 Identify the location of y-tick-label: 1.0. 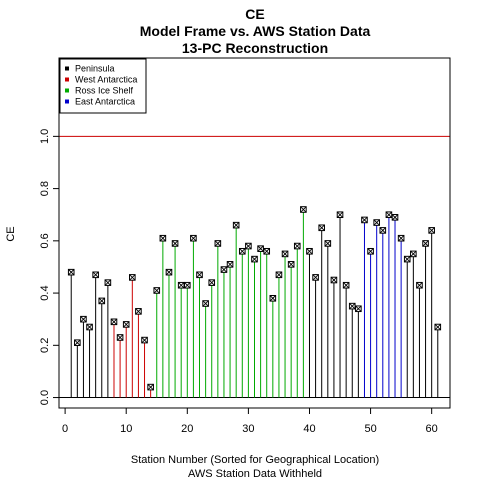
(45, 136).